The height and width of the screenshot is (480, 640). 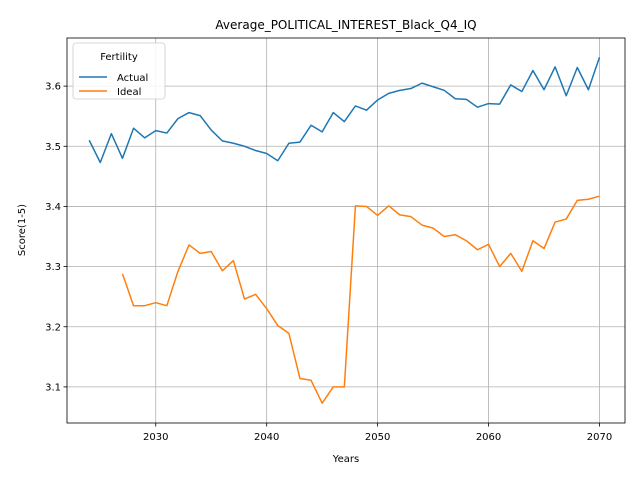 What do you see at coordinates (345, 25) in the screenshot?
I see `chart-title: Average_POLITICAL_INTEREST_Black_Q4_IQ` at bounding box center [345, 25].